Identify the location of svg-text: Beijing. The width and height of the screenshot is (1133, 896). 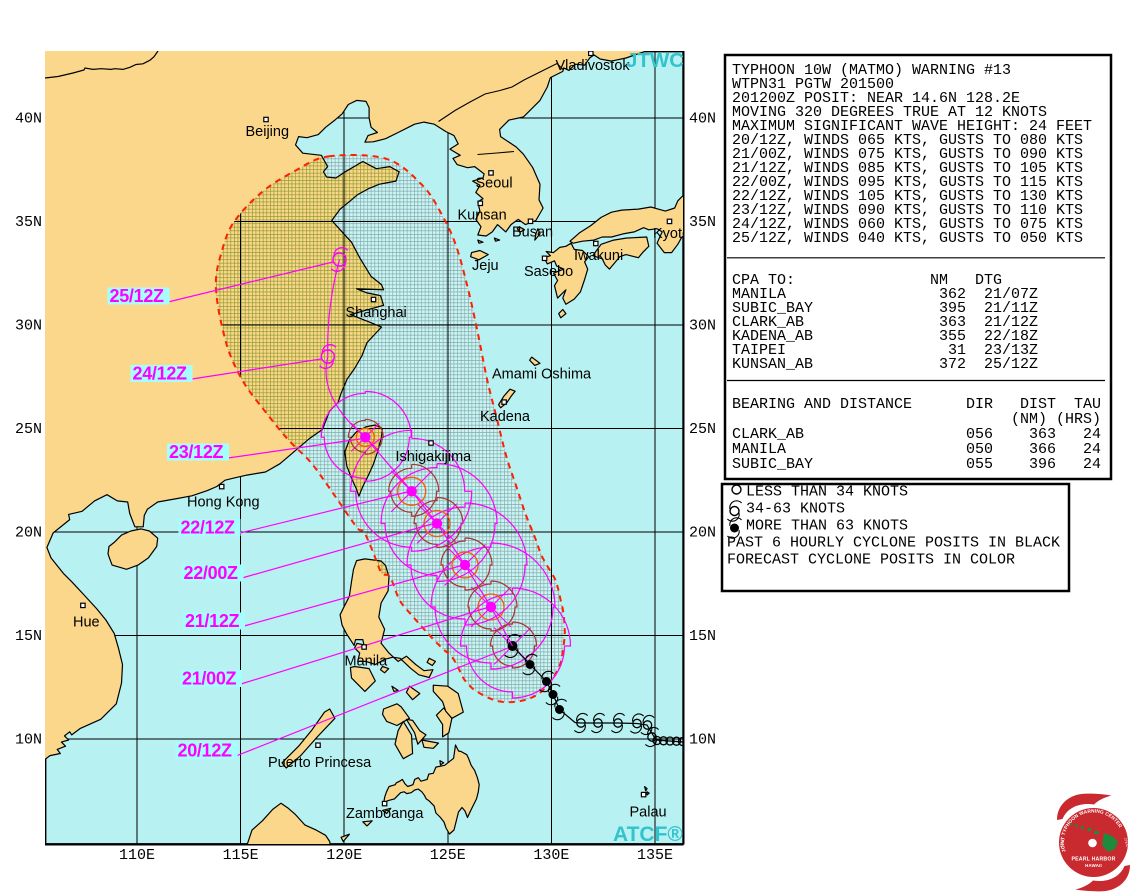
(268, 132).